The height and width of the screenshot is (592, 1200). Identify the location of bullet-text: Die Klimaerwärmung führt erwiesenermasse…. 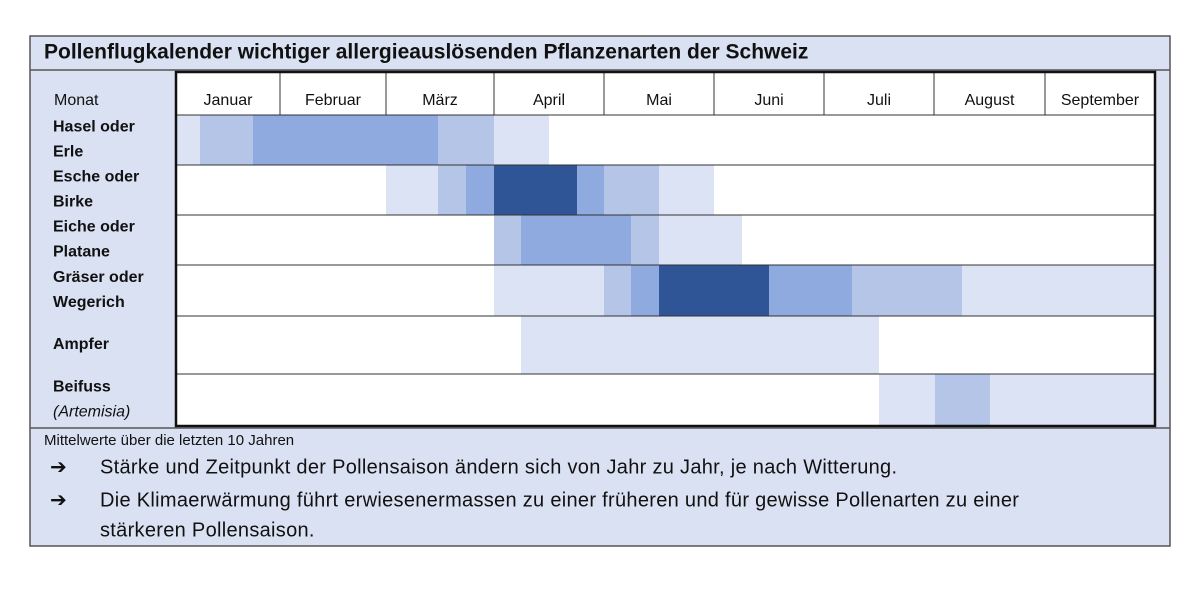
(559, 500).